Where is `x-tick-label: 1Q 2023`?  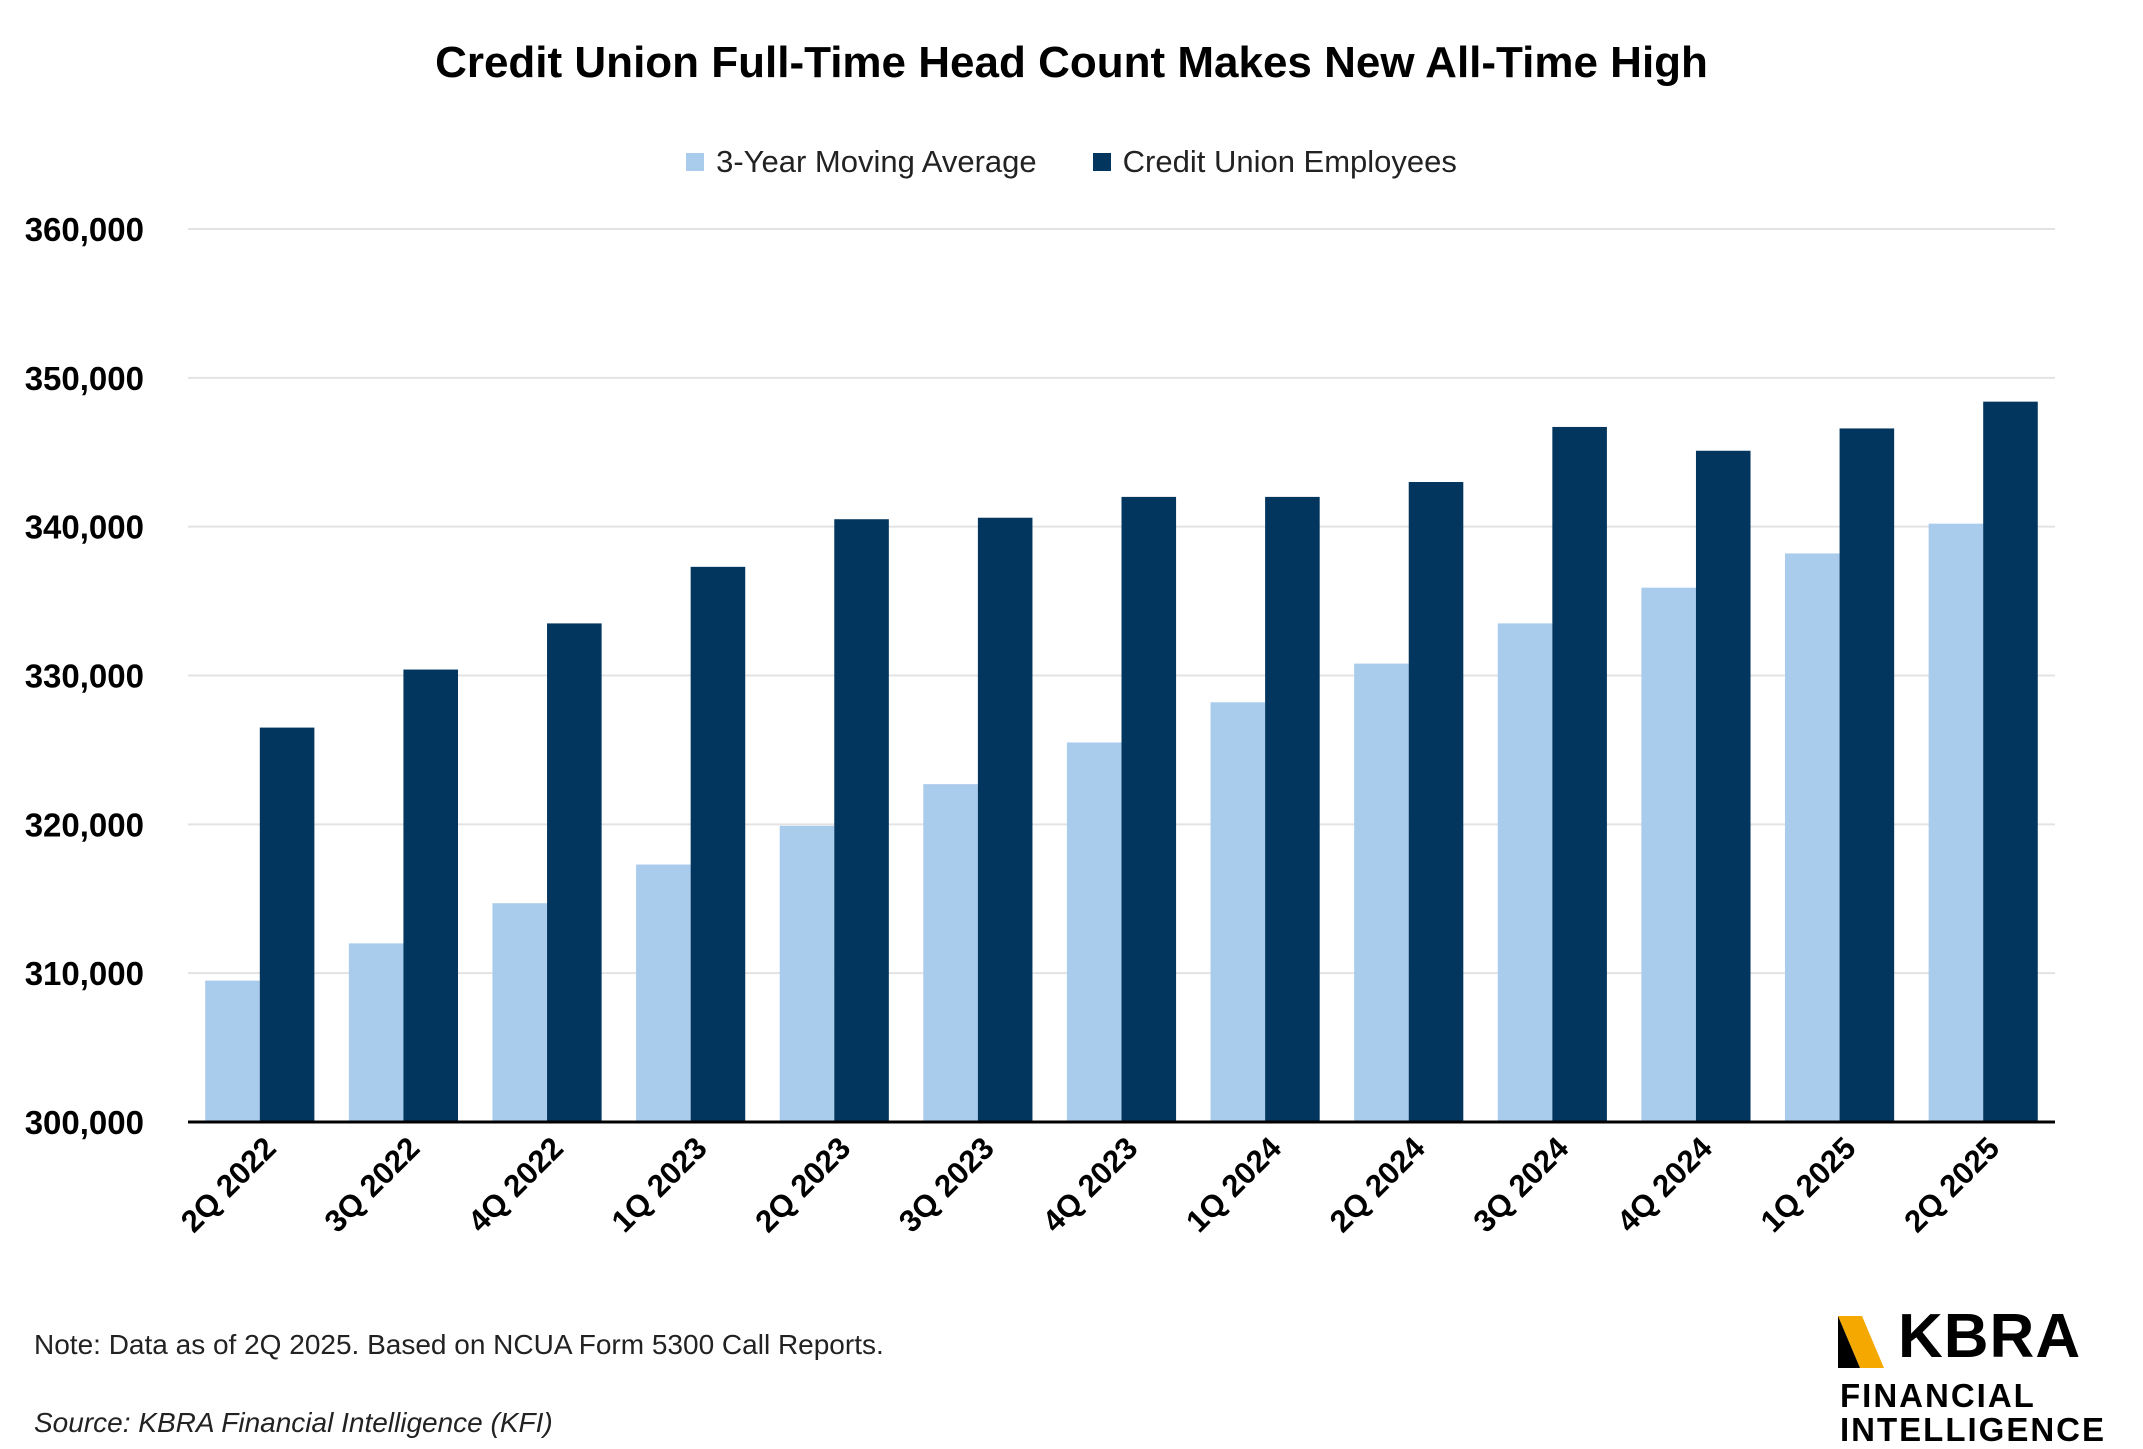 x-tick-label: 1Q 2023 is located at coordinates (659, 1184).